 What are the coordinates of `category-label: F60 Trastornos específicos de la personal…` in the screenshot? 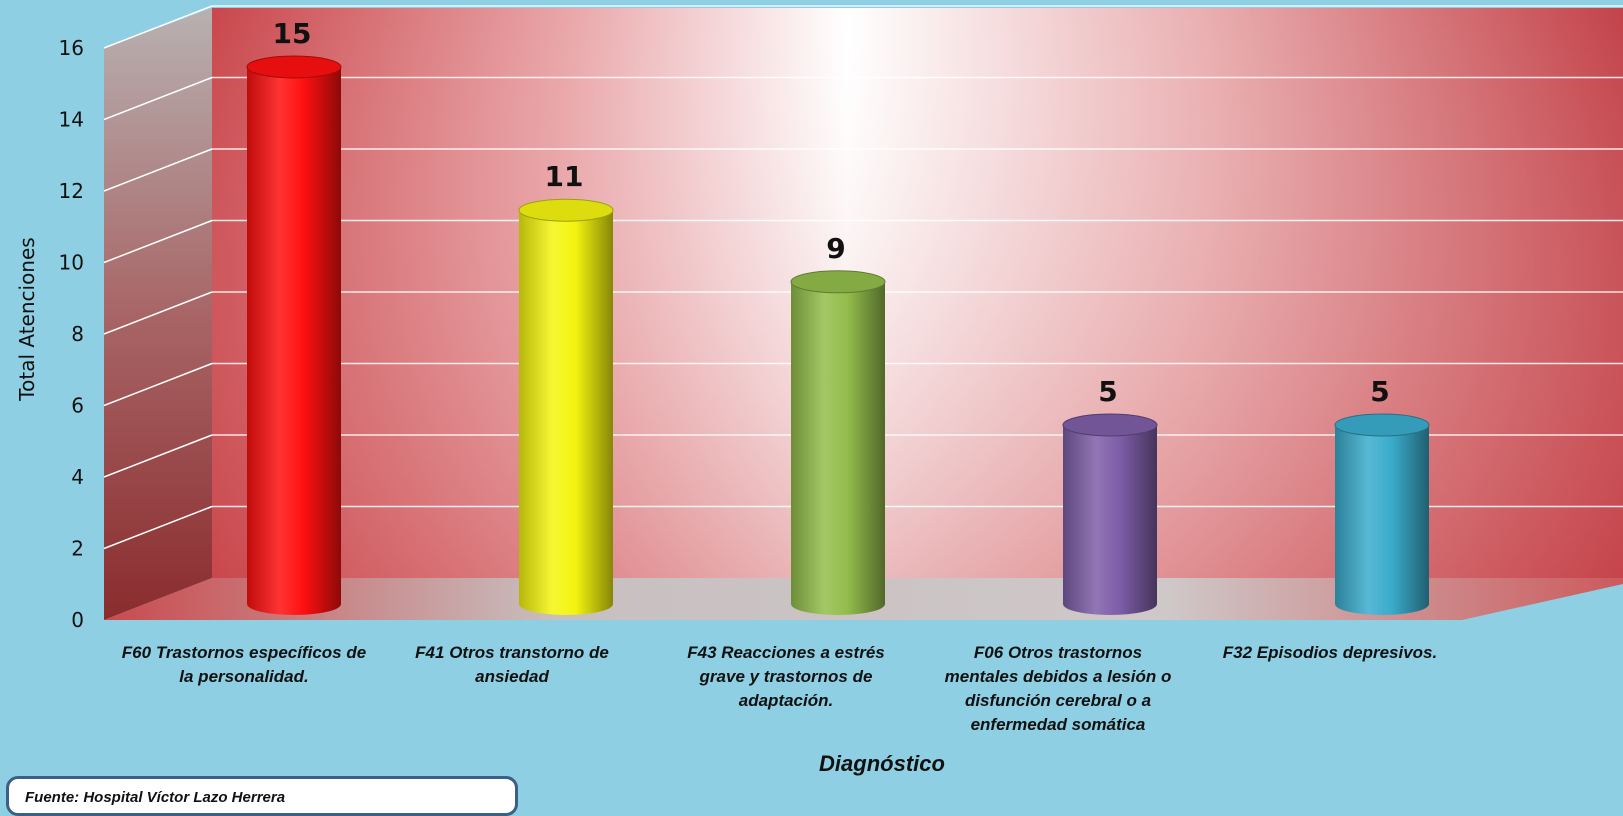 It's located at (244, 664).